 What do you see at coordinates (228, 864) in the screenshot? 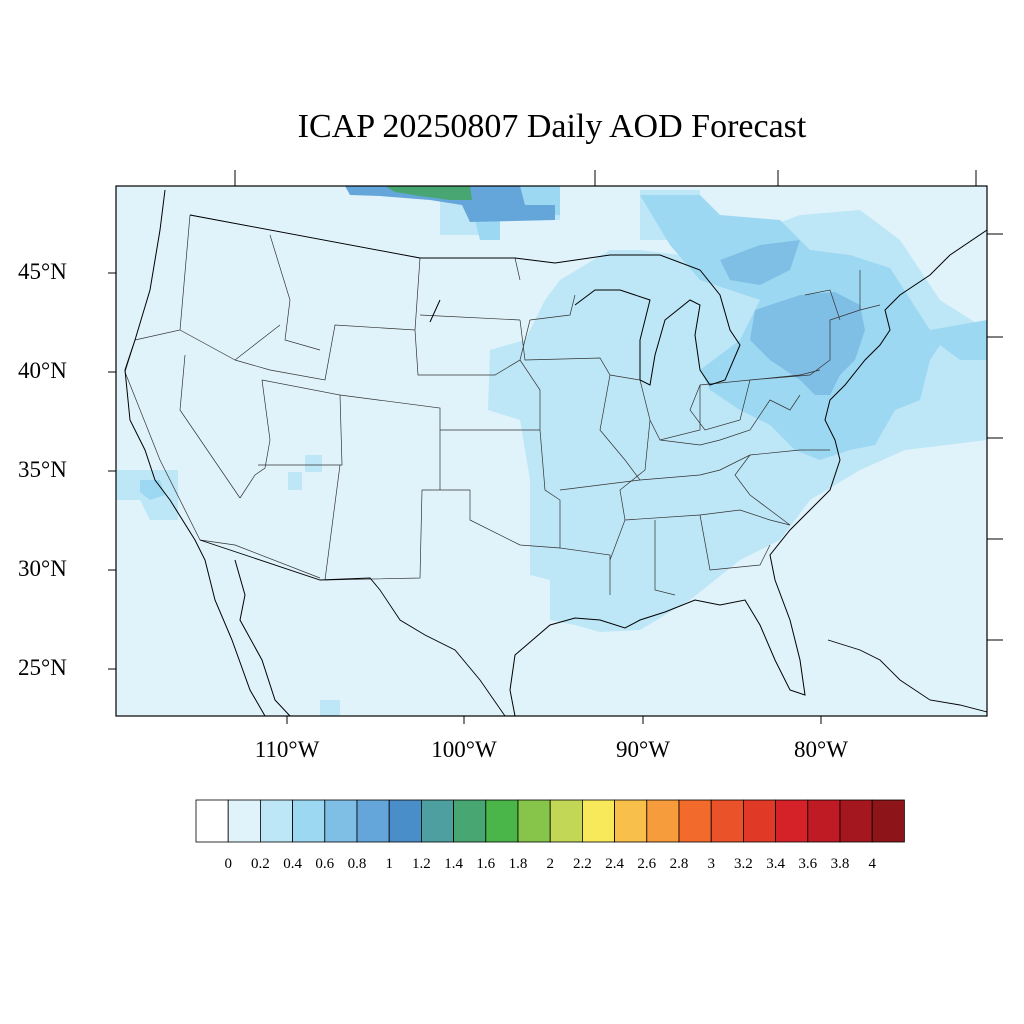
I see `colorbar-tick-label: 0` at bounding box center [228, 864].